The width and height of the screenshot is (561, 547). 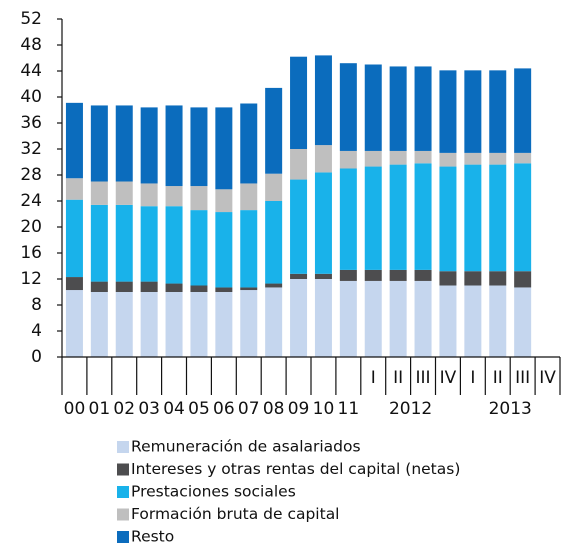 What do you see at coordinates (36, 331) in the screenshot?
I see `y-tick-label: 4` at bounding box center [36, 331].